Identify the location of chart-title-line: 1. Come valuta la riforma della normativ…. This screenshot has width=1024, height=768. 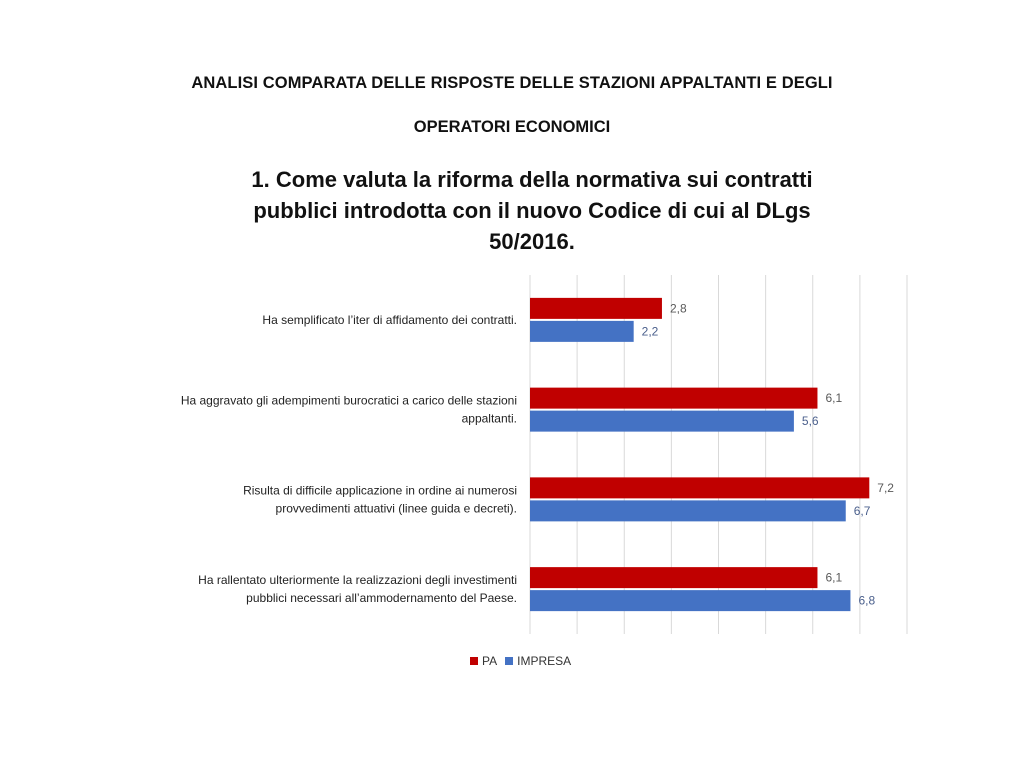
(532, 179).